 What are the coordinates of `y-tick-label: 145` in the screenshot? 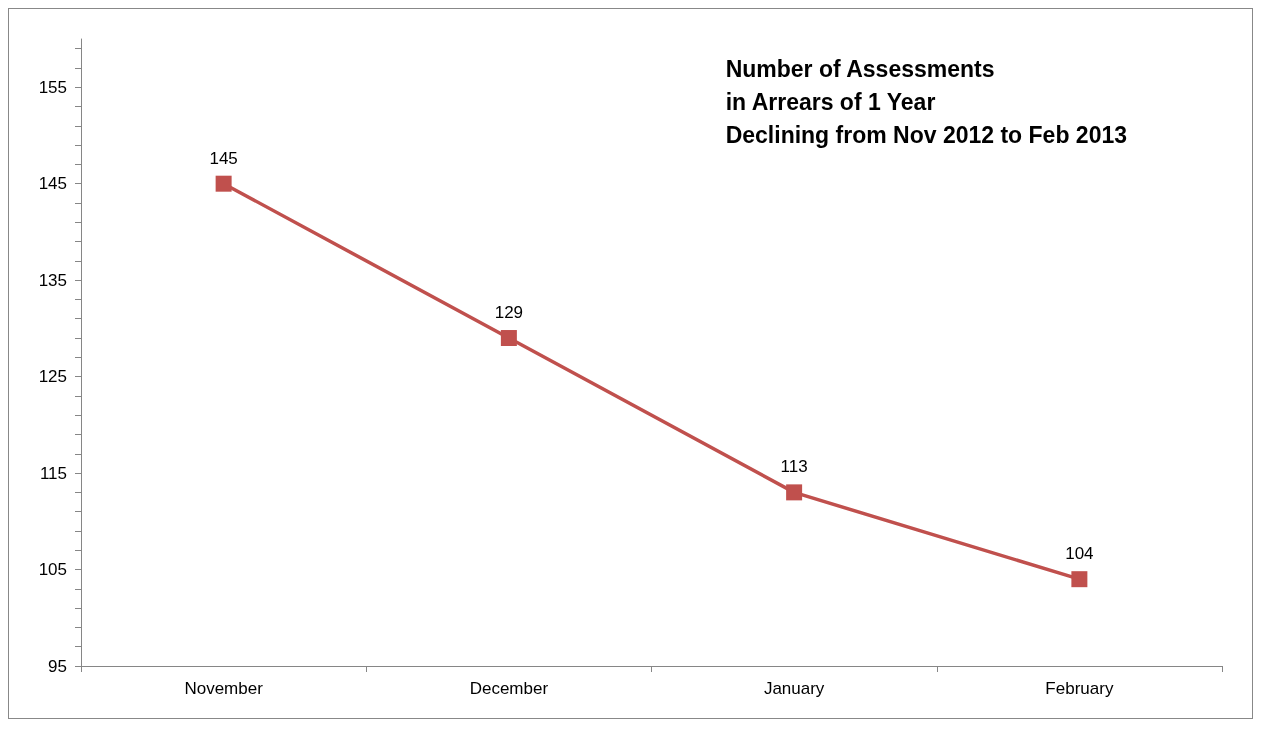 It's located at (52, 184).